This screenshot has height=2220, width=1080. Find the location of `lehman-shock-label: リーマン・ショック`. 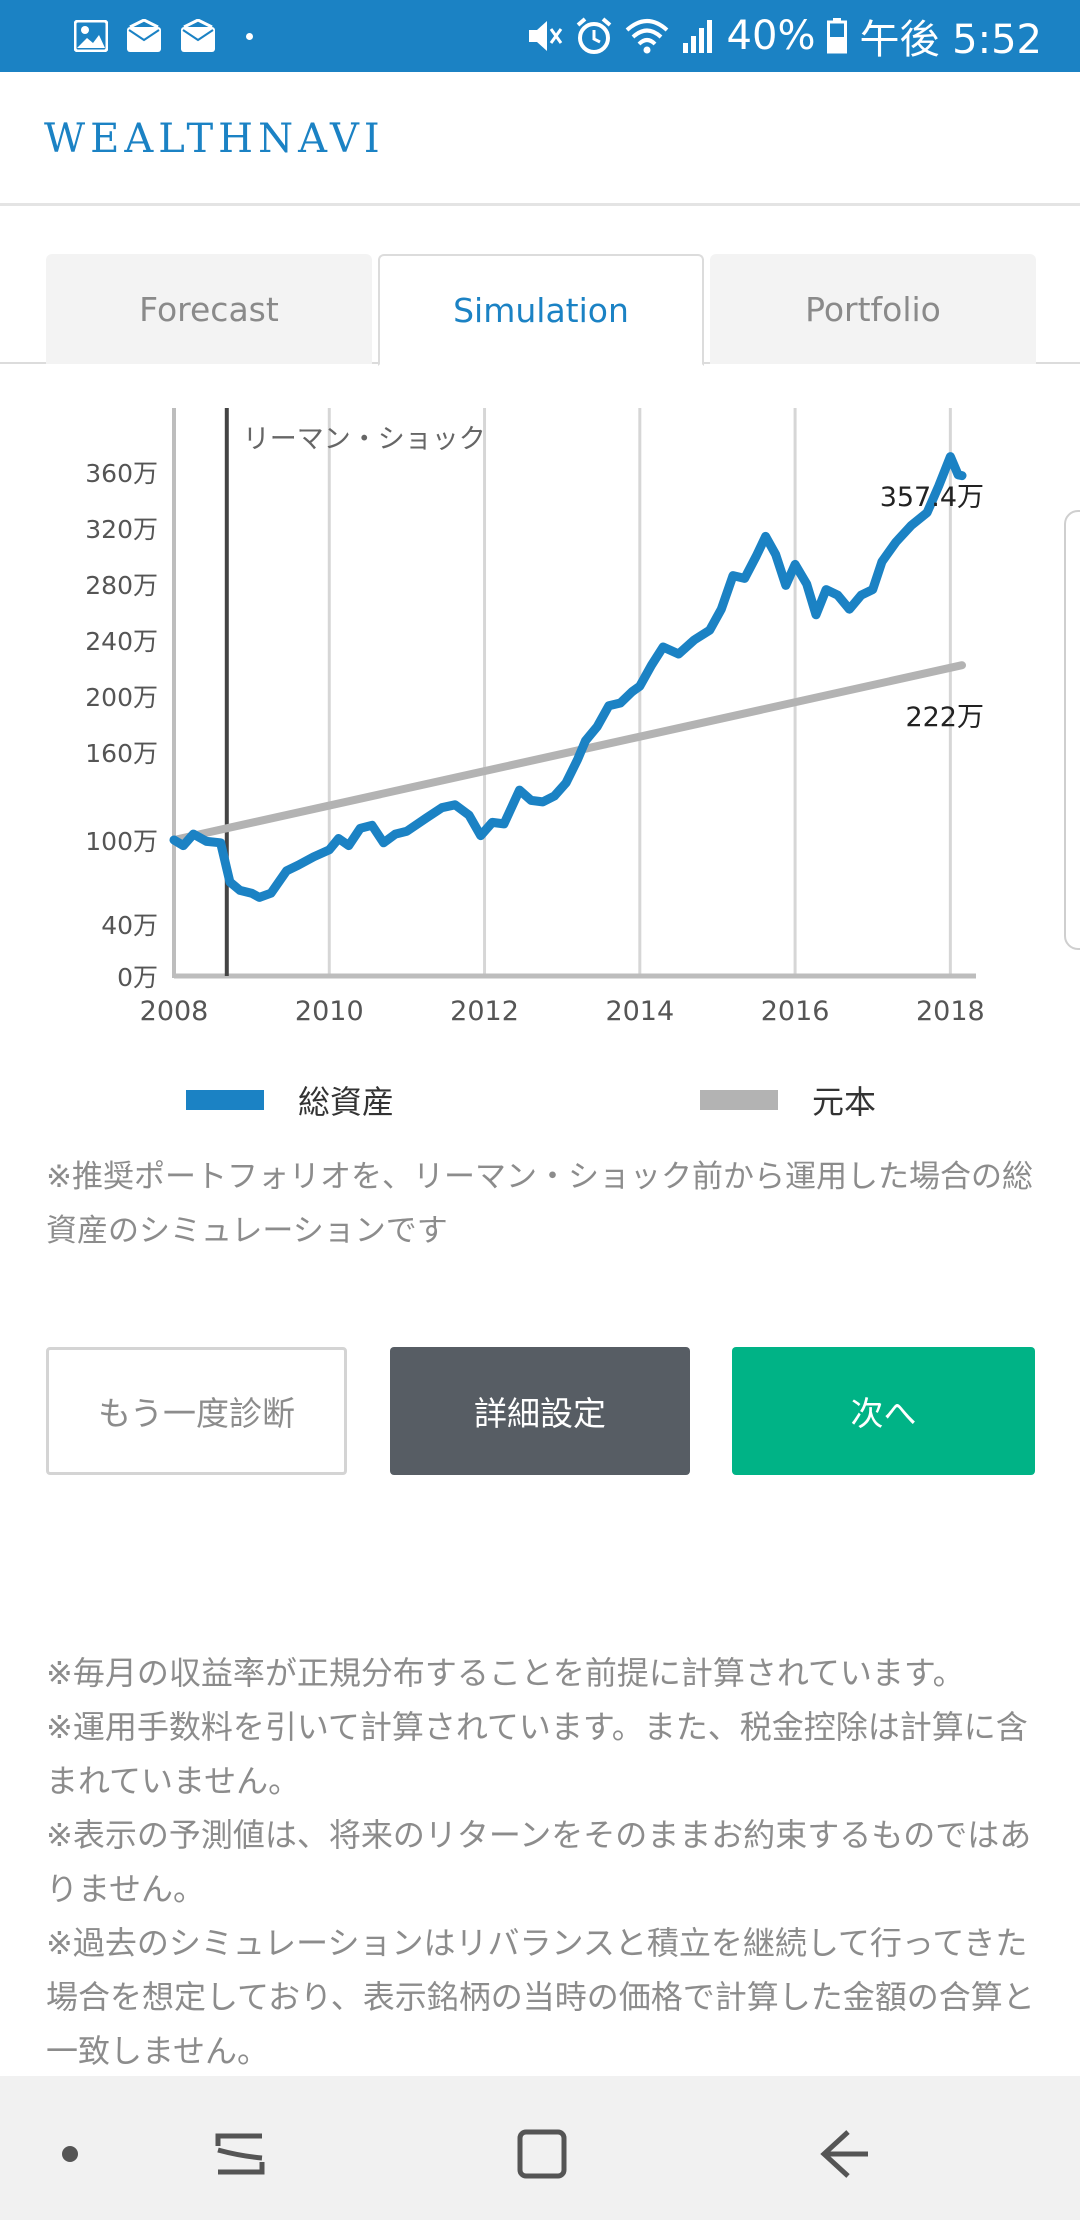

lehman-shock-label: リーマン・ショック is located at coordinates (364, 439).